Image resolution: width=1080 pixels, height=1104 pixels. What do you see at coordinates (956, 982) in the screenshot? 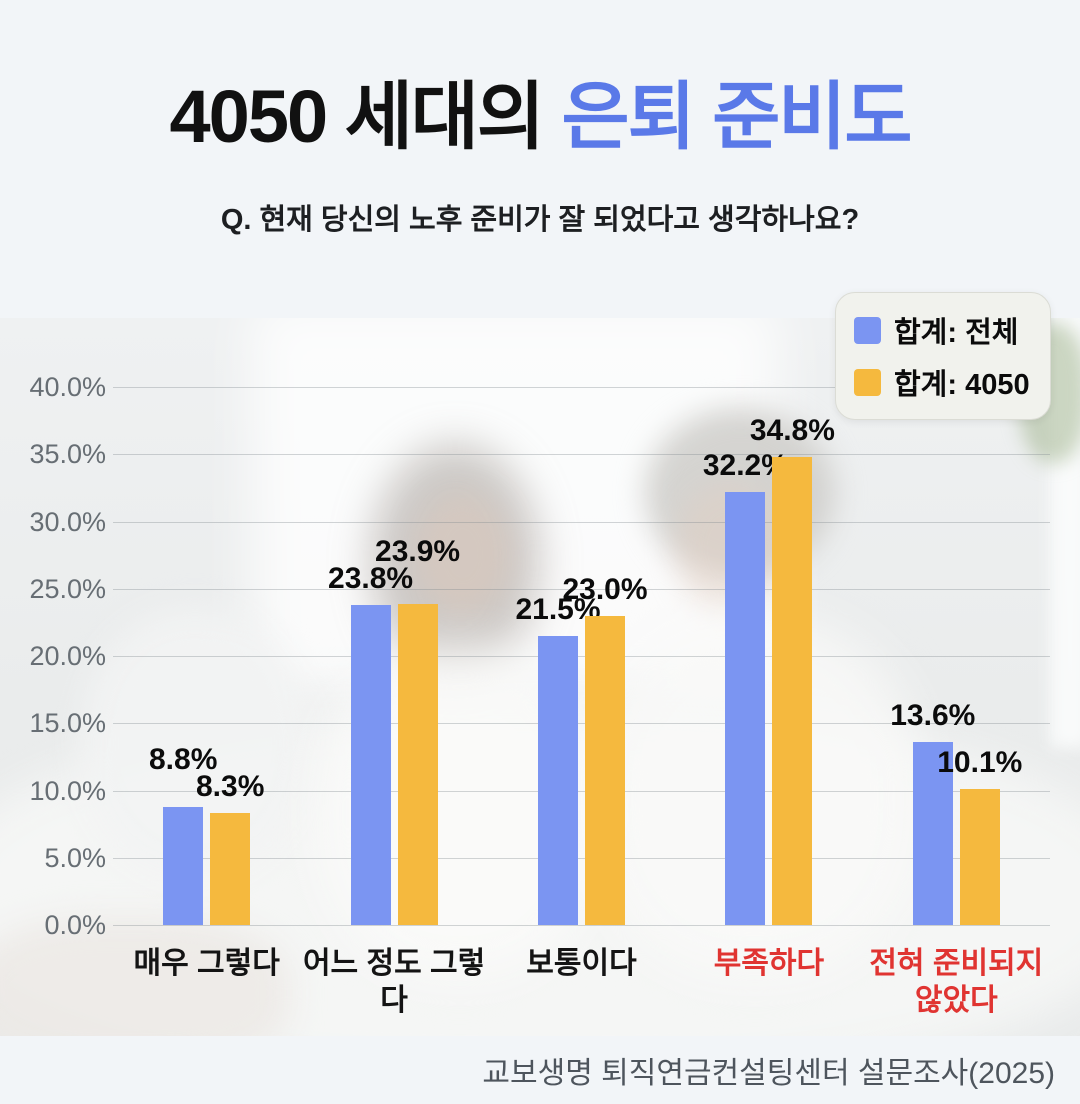
I see `category-label: 전혀 준비되지 않았다` at bounding box center [956, 982].